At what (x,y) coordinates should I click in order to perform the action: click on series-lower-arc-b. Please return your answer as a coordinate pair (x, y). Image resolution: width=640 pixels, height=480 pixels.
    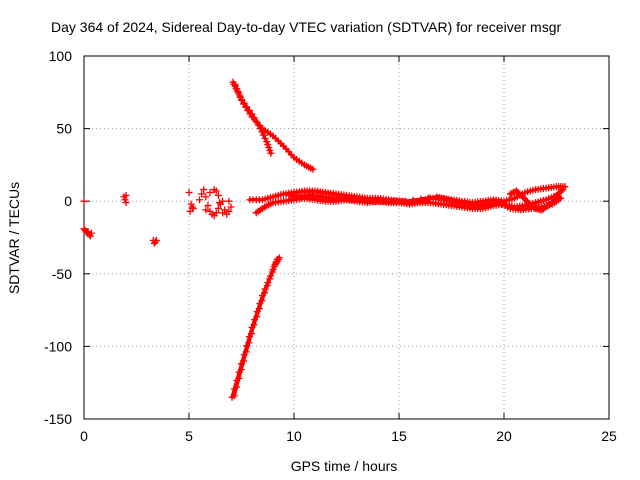
    Looking at the image, I should click on (256, 327).